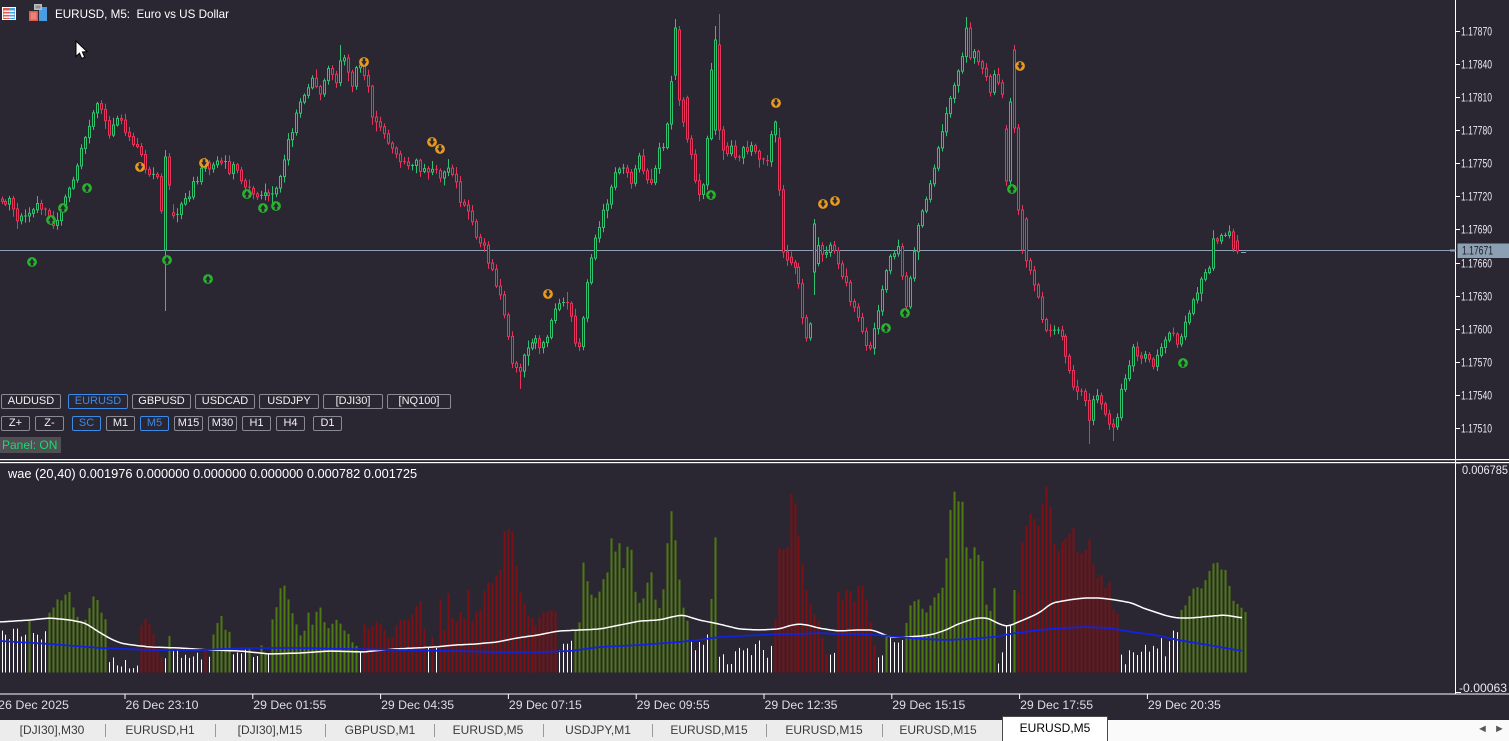 Image resolution: width=1509 pixels, height=741 pixels. I want to click on svg-text: 0.006785, so click(1485, 470).